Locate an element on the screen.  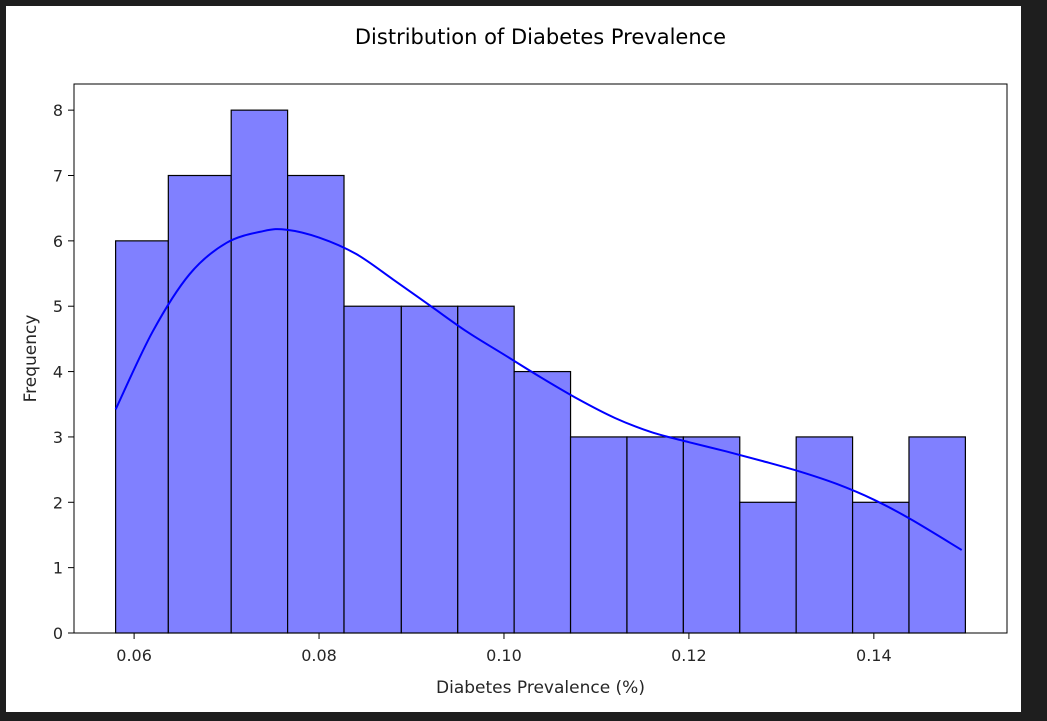
x-tick-label: 0.10 is located at coordinates (504, 655).